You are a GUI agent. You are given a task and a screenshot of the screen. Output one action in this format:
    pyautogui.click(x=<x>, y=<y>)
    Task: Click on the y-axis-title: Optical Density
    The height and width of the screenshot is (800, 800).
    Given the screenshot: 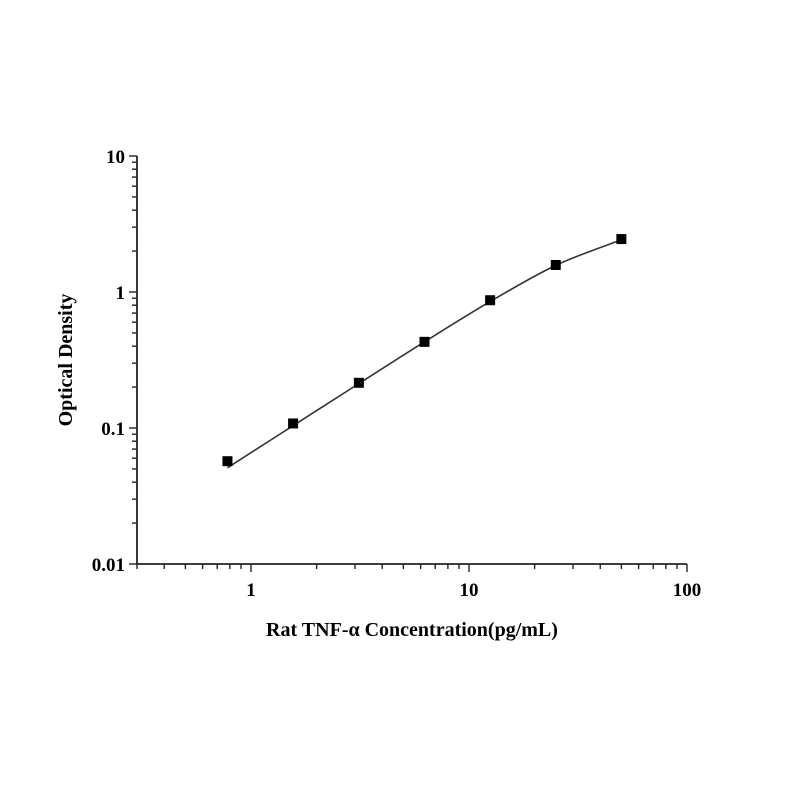 What is the action you would take?
    pyautogui.click(x=66, y=360)
    